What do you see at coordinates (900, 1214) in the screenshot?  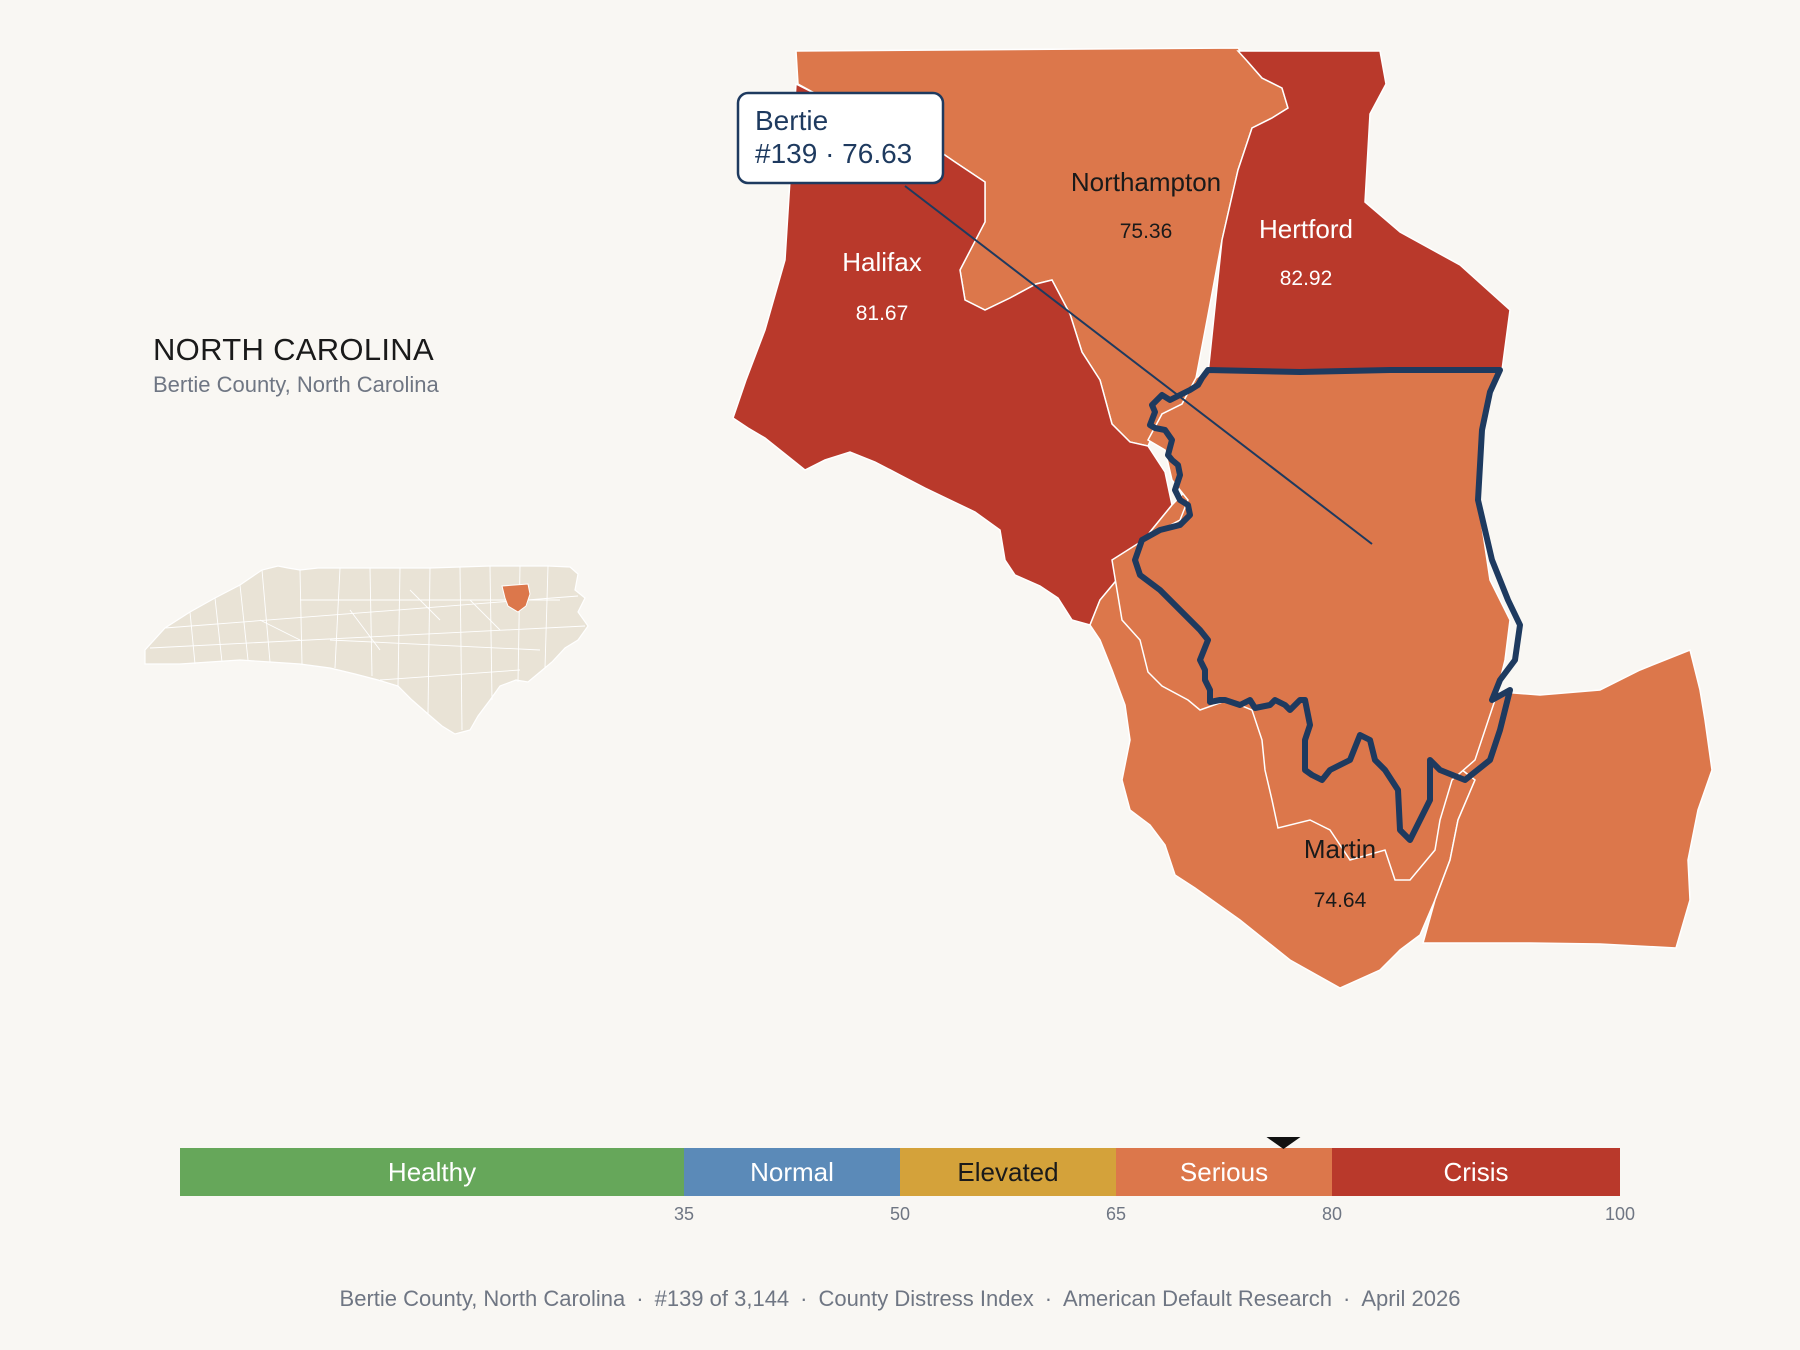 I see `scale-tick: 50` at bounding box center [900, 1214].